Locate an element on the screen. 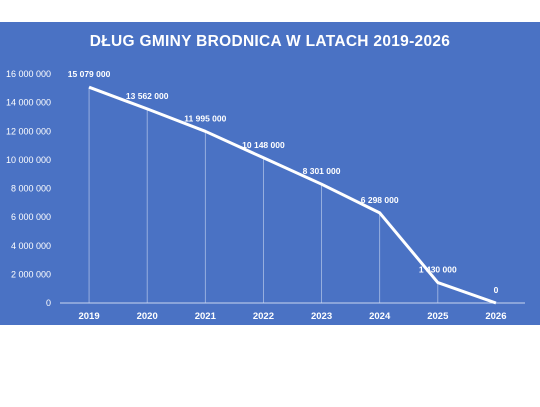  x-axis-tick-labels: 2019 2020 2021 2022 2023 2024 2025 2026 is located at coordinates (292, 316).